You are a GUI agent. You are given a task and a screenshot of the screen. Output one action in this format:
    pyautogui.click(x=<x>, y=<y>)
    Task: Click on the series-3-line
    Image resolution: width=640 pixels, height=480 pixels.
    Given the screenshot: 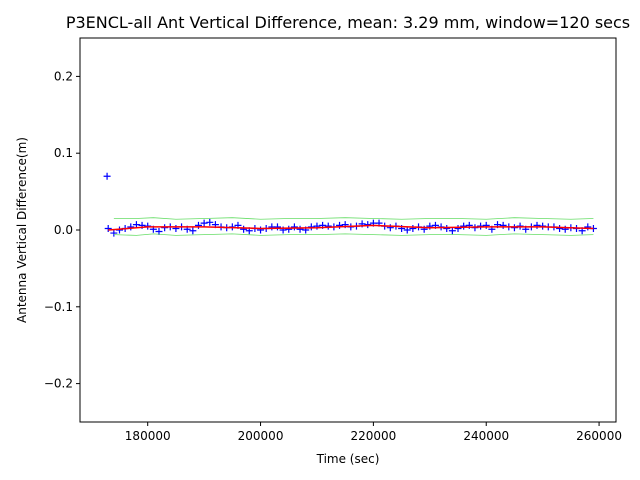 What is the action you would take?
    pyautogui.click(x=353, y=234)
    